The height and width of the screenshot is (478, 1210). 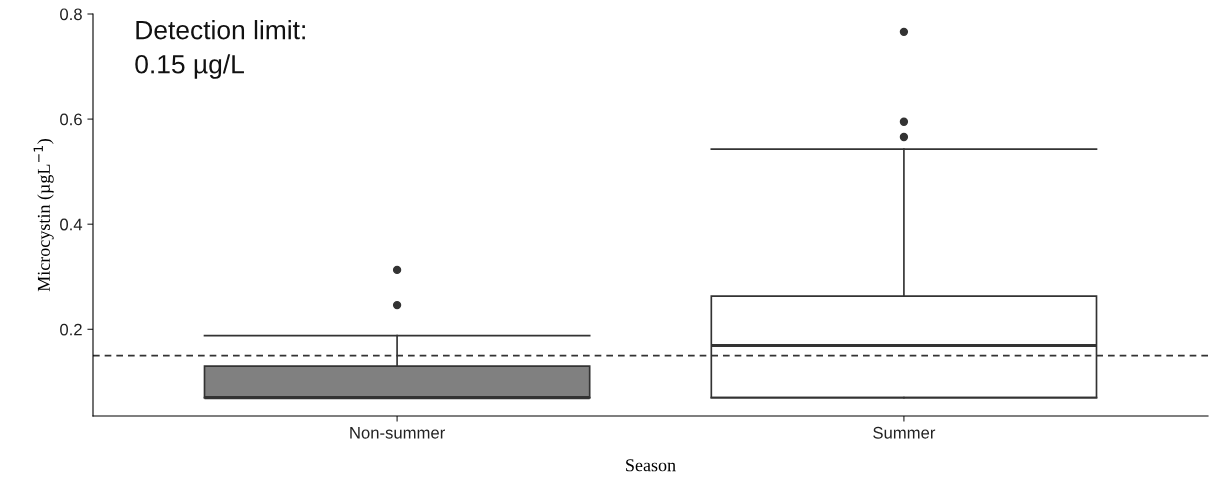 What do you see at coordinates (71, 224) in the screenshot?
I see `y-tick-label: 0.4` at bounding box center [71, 224].